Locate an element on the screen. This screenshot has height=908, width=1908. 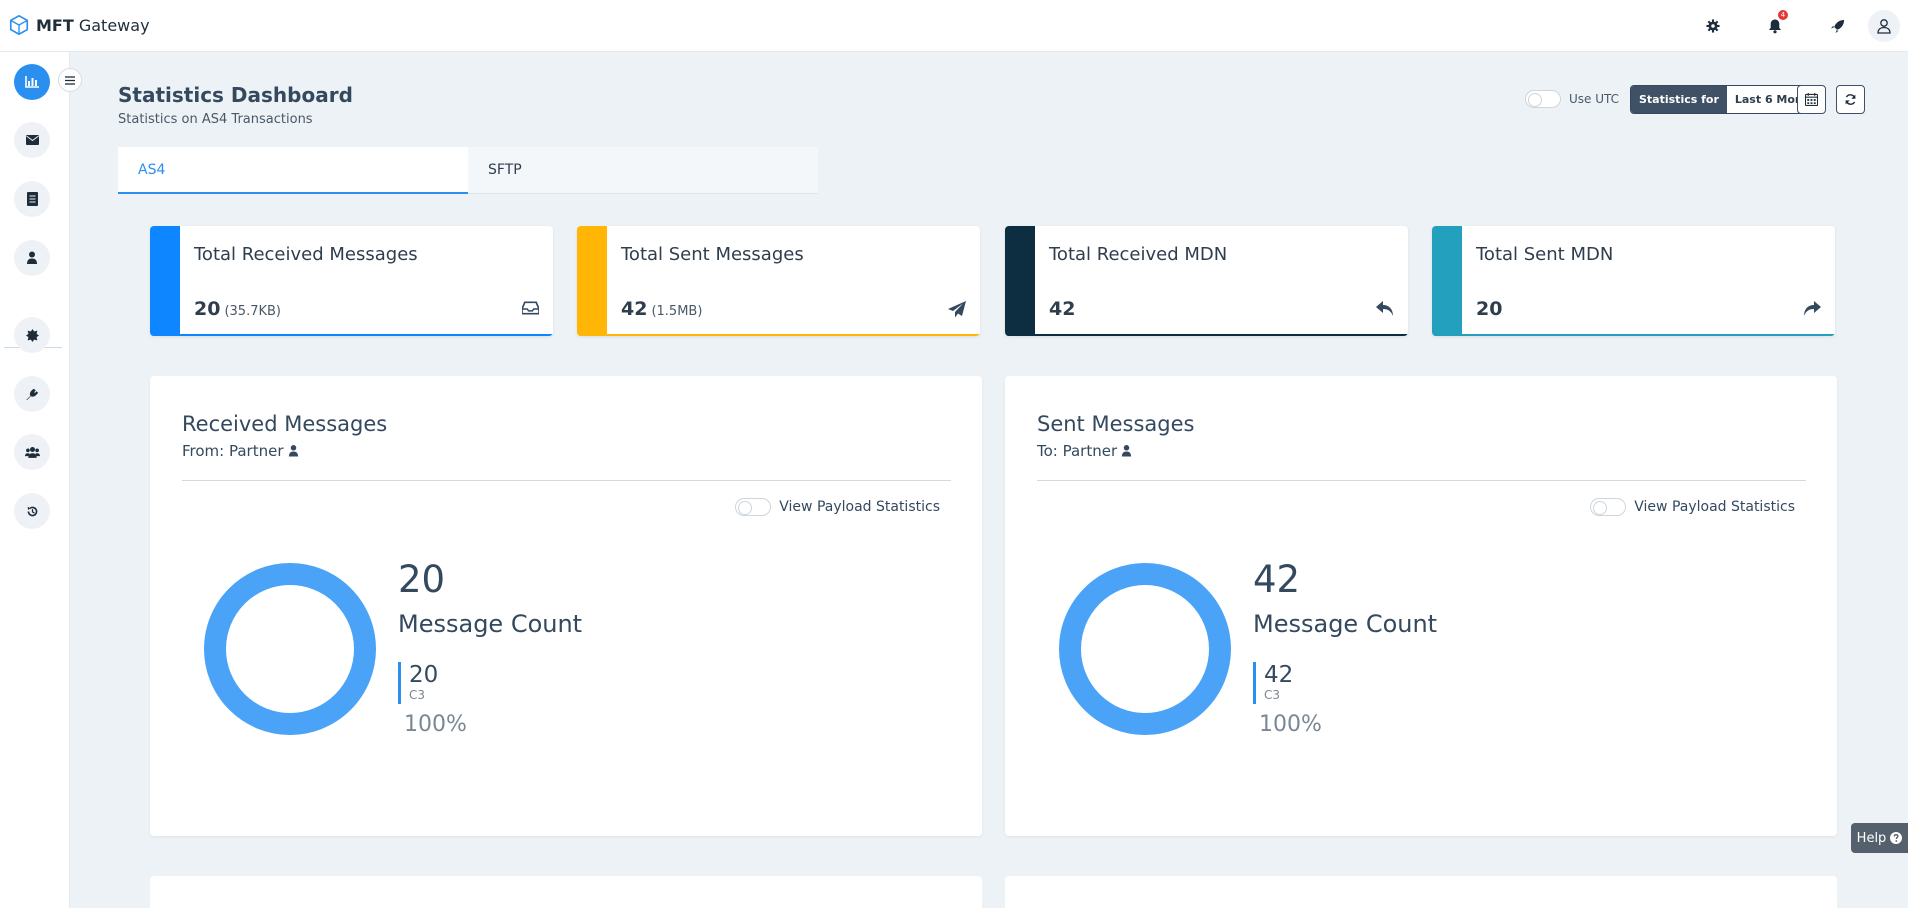
stat-card-total-sent-mdn: Total Sent MDN 20 is located at coordinates (1633, 281).